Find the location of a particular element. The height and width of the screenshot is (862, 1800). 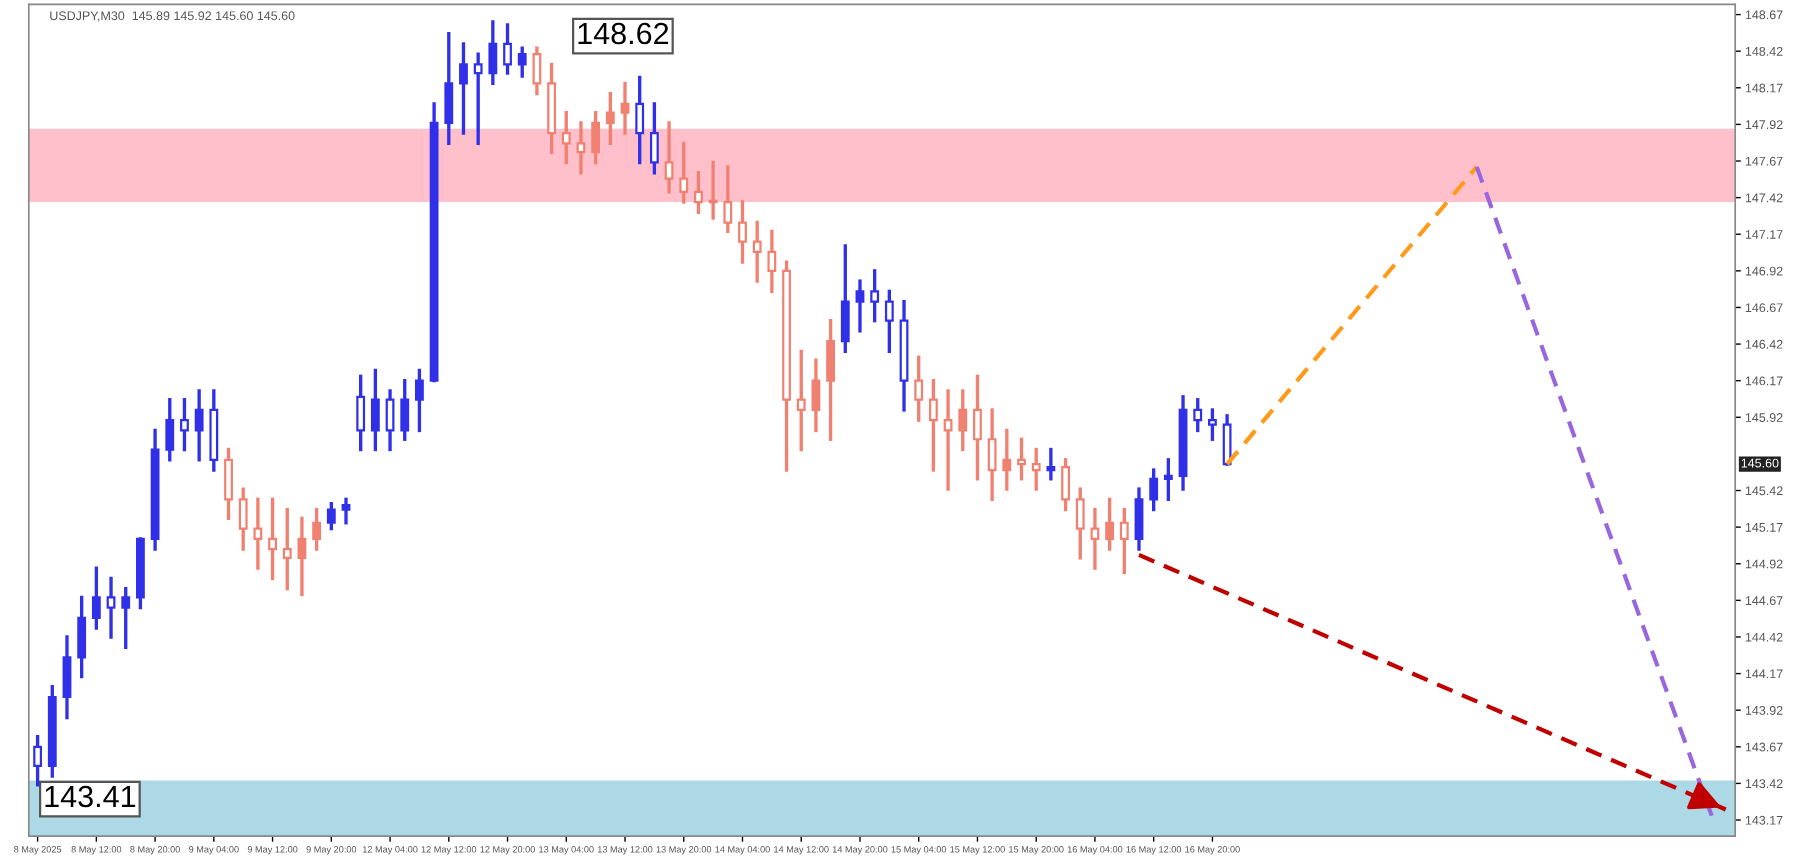

annotation: 143.41 is located at coordinates (90, 796).